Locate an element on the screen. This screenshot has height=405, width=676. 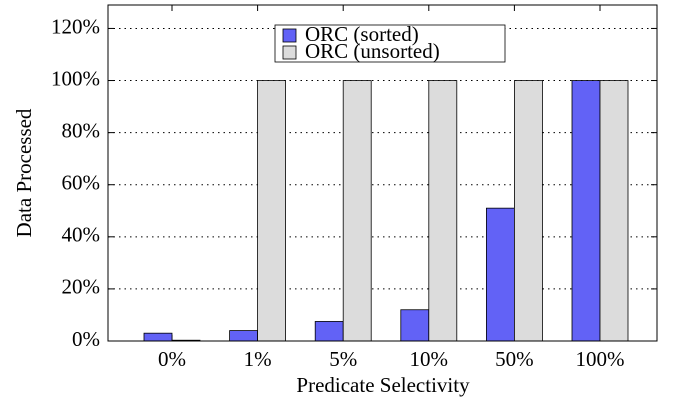
x-tick-label: 1% is located at coordinates (258, 359).